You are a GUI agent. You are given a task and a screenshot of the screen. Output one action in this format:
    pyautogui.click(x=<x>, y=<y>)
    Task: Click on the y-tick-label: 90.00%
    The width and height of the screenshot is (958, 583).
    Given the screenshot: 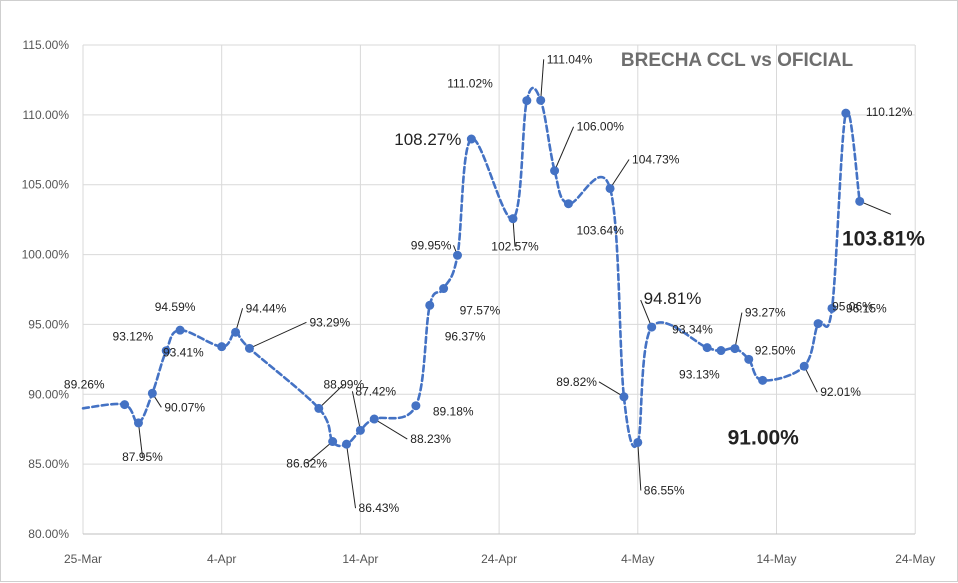 What is the action you would take?
    pyautogui.click(x=48, y=394)
    